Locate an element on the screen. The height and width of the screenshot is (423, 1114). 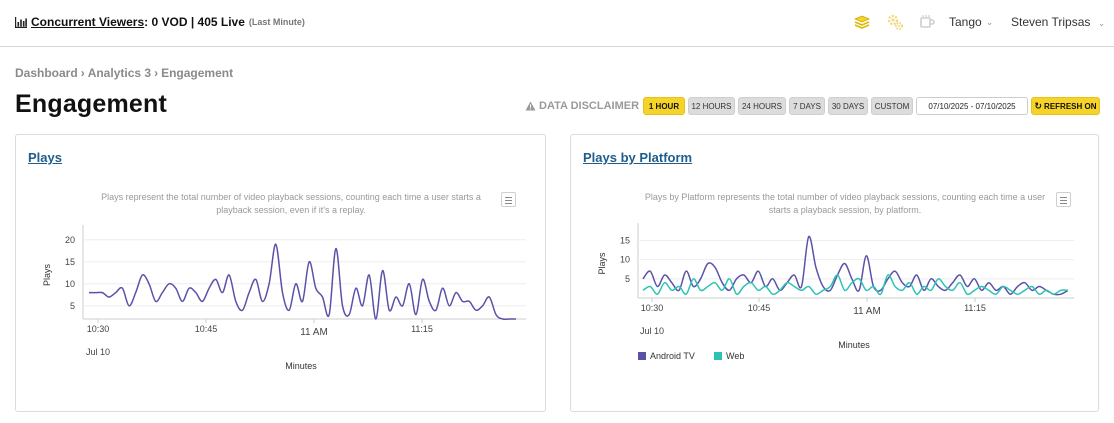
tenant-label: Tango is located at coordinates (965, 22).